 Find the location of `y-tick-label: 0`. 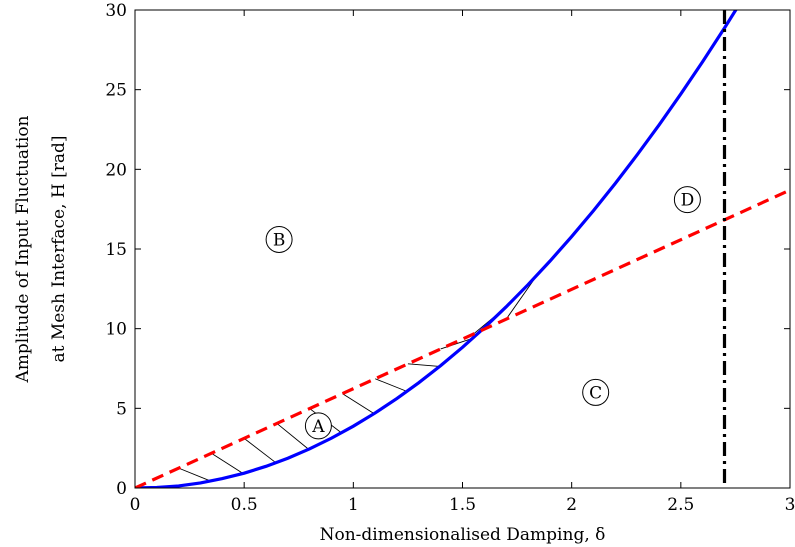

y-tick-label: 0 is located at coordinates (121, 489).